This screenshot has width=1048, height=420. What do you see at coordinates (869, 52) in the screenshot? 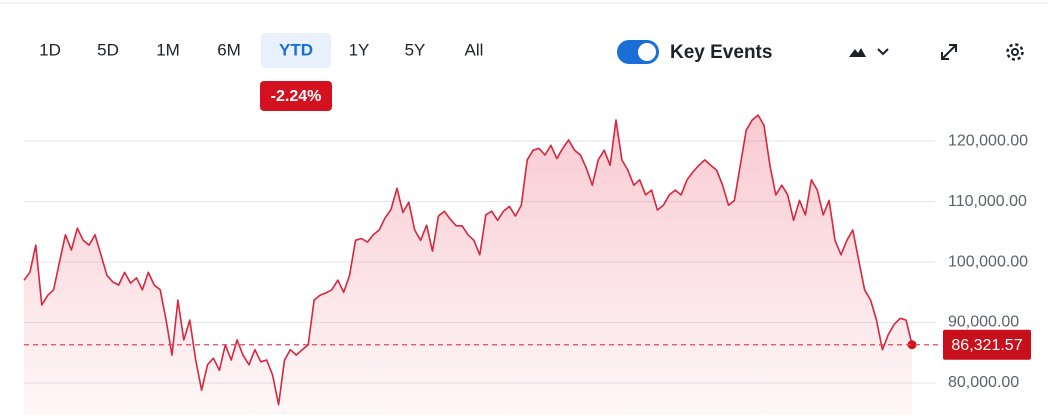
I see `chart-type-button` at bounding box center [869, 52].